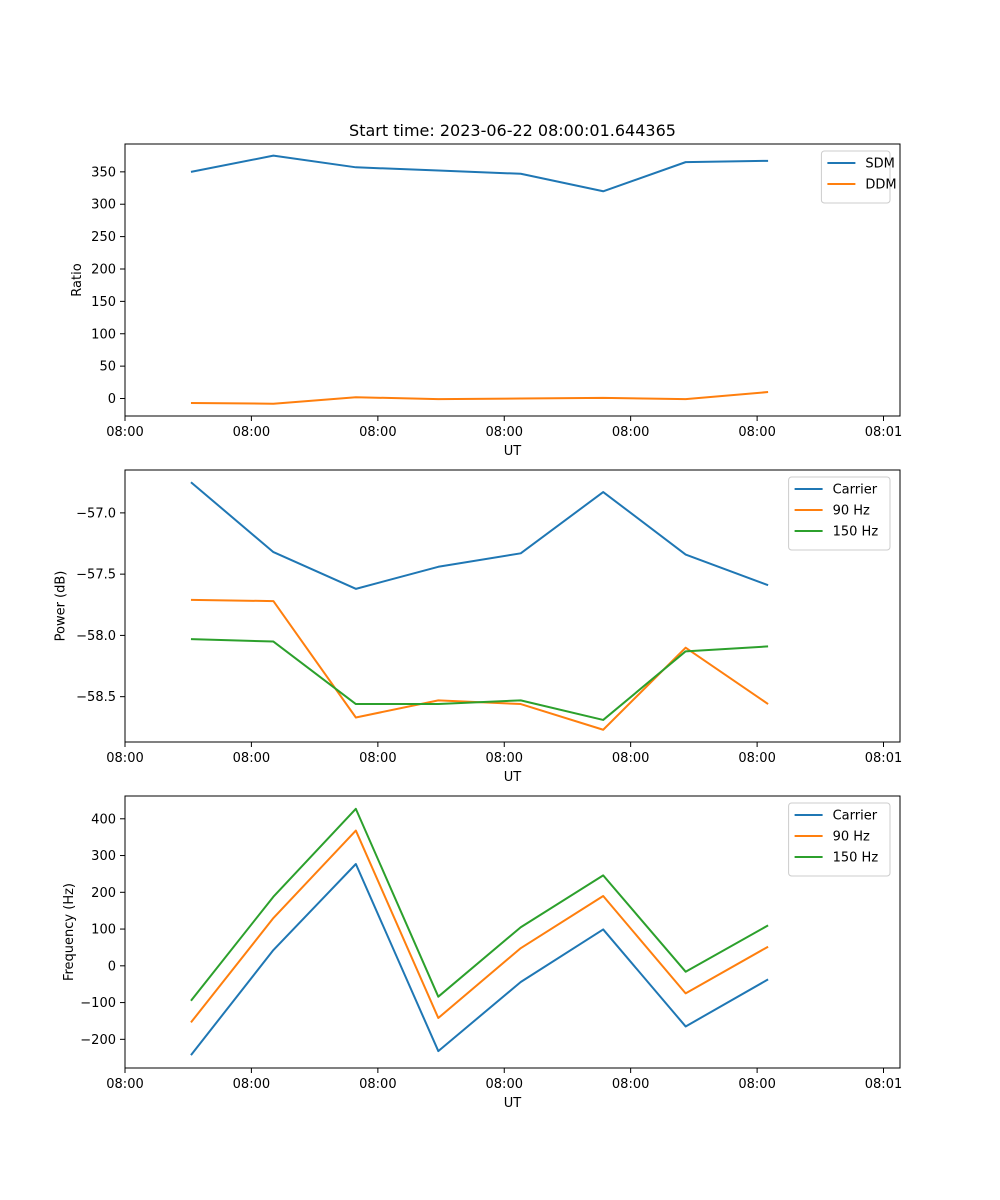 The height and width of the screenshot is (1200, 1000). Describe the element at coordinates (98, 1003) in the screenshot. I see `y-tick-label: −100` at that location.